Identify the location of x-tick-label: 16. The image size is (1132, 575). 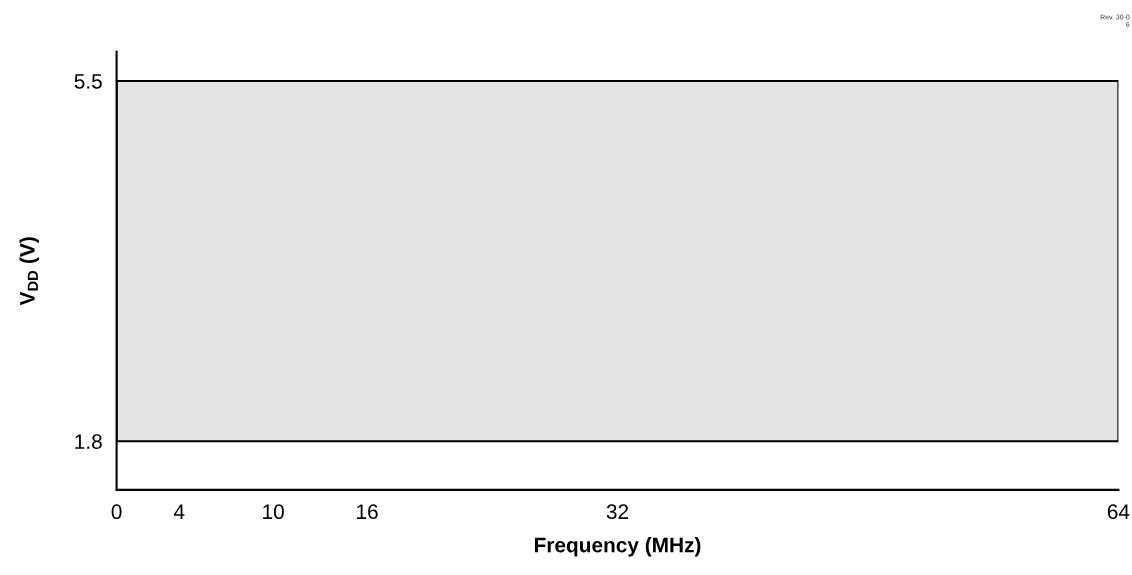
(367, 512).